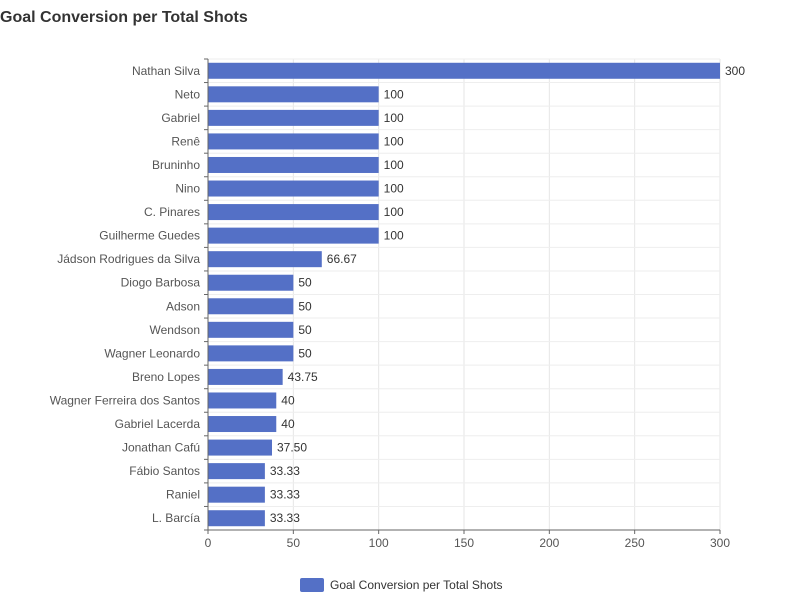 This screenshot has height=600, width=800. What do you see at coordinates (176, 518) in the screenshot?
I see `category-label: L. Barcía` at bounding box center [176, 518].